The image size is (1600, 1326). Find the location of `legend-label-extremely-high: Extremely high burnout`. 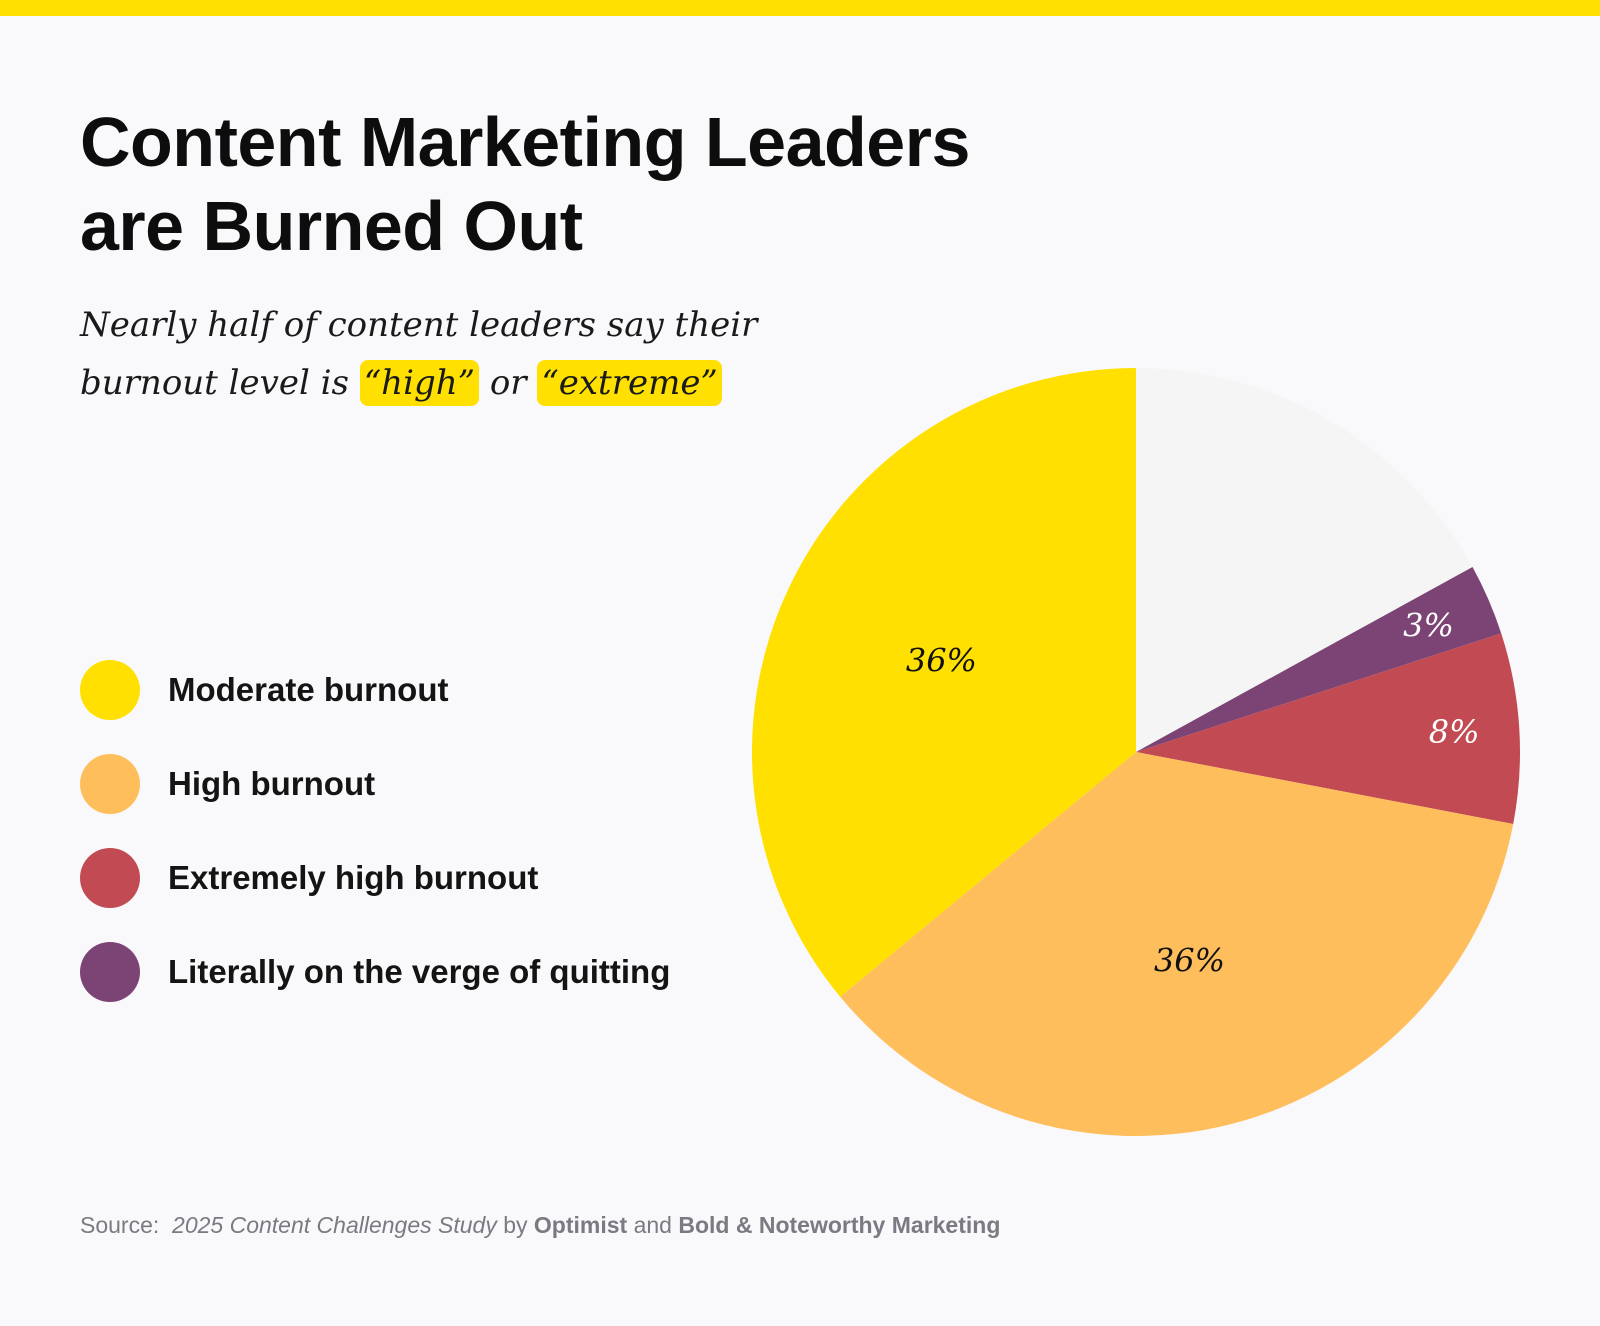

legend-label-extremely-high: Extremely high burnout is located at coordinates (353, 877).